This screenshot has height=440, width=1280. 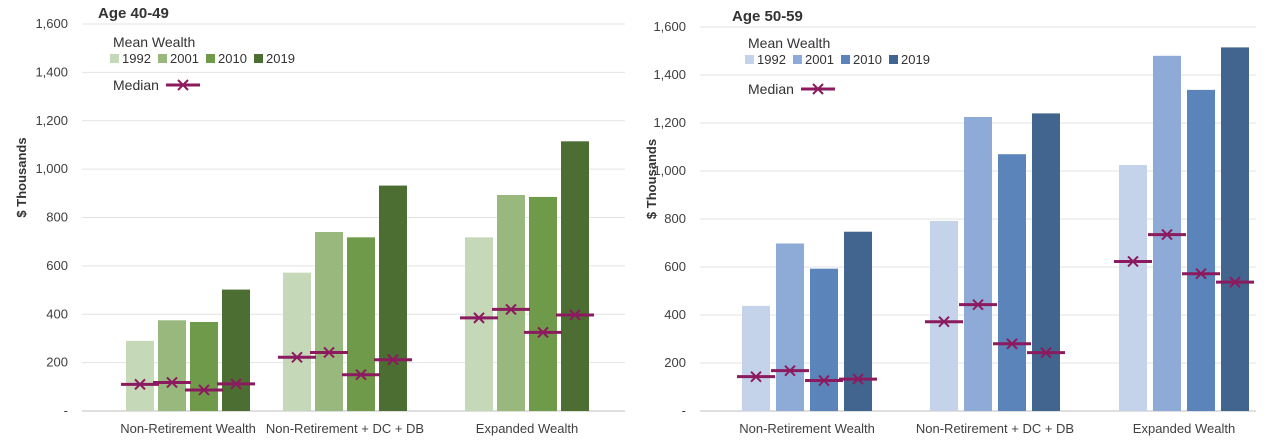 What do you see at coordinates (771, 89) in the screenshot?
I see `legend-median-label: Median` at bounding box center [771, 89].